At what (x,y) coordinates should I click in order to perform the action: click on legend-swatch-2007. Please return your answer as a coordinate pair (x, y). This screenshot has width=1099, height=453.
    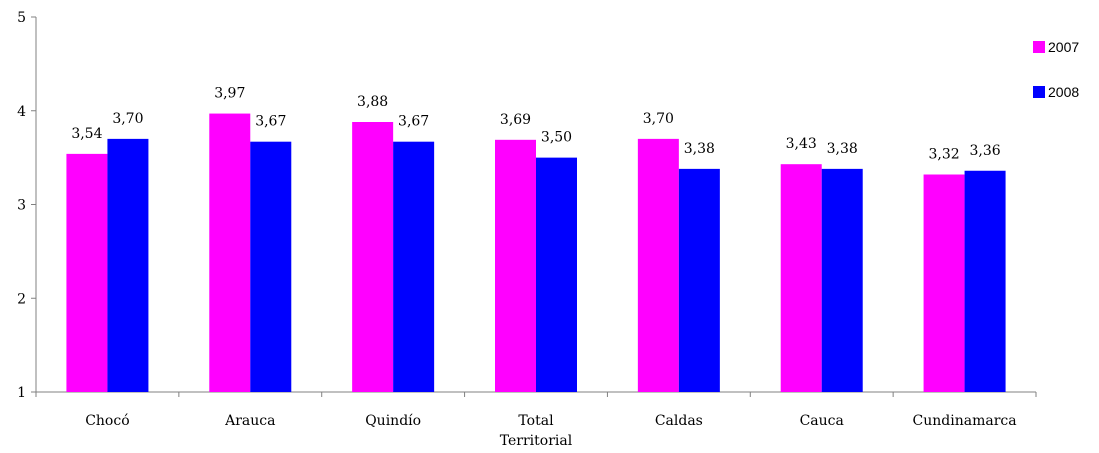
    Looking at the image, I should click on (1039, 47).